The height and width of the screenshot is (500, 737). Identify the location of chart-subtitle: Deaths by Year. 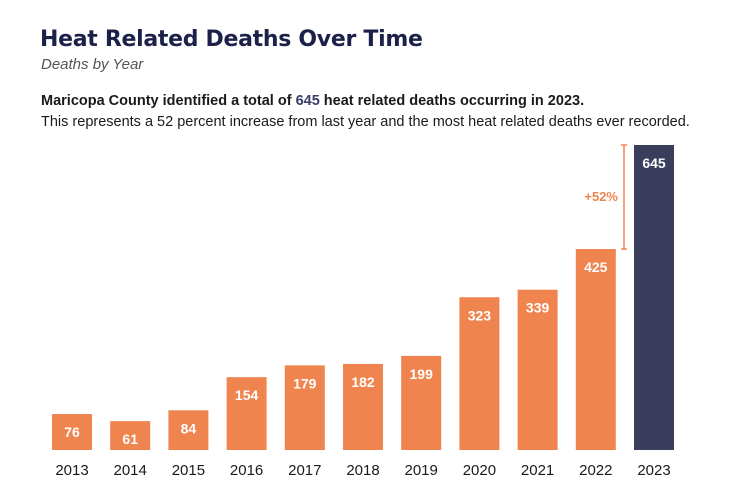
(92, 64).